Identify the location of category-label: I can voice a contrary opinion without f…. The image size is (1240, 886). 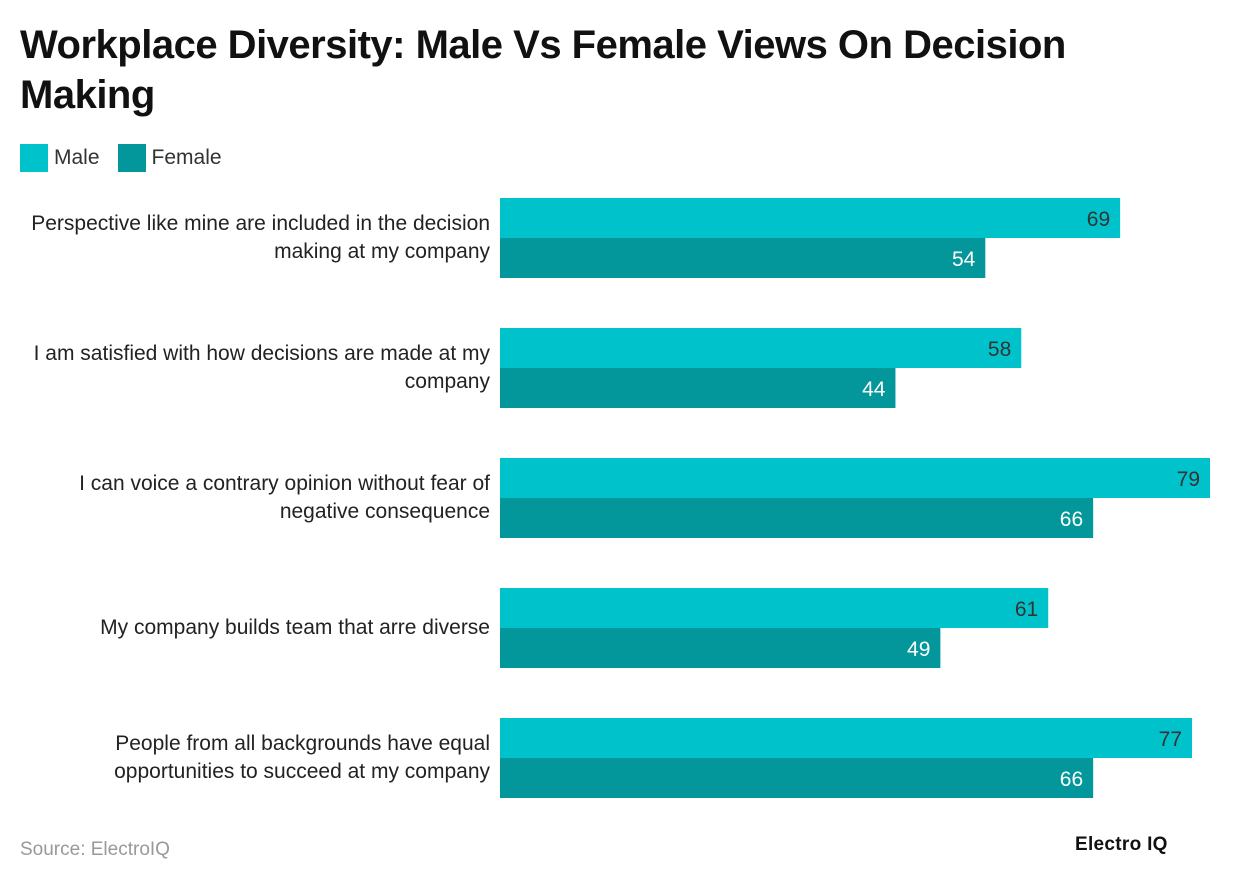
(284, 497).